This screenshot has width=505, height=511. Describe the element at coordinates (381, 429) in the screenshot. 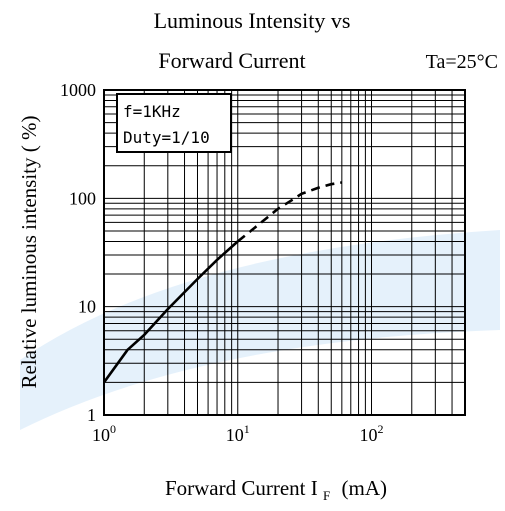

I see `x-tick-exponent: 2` at that location.